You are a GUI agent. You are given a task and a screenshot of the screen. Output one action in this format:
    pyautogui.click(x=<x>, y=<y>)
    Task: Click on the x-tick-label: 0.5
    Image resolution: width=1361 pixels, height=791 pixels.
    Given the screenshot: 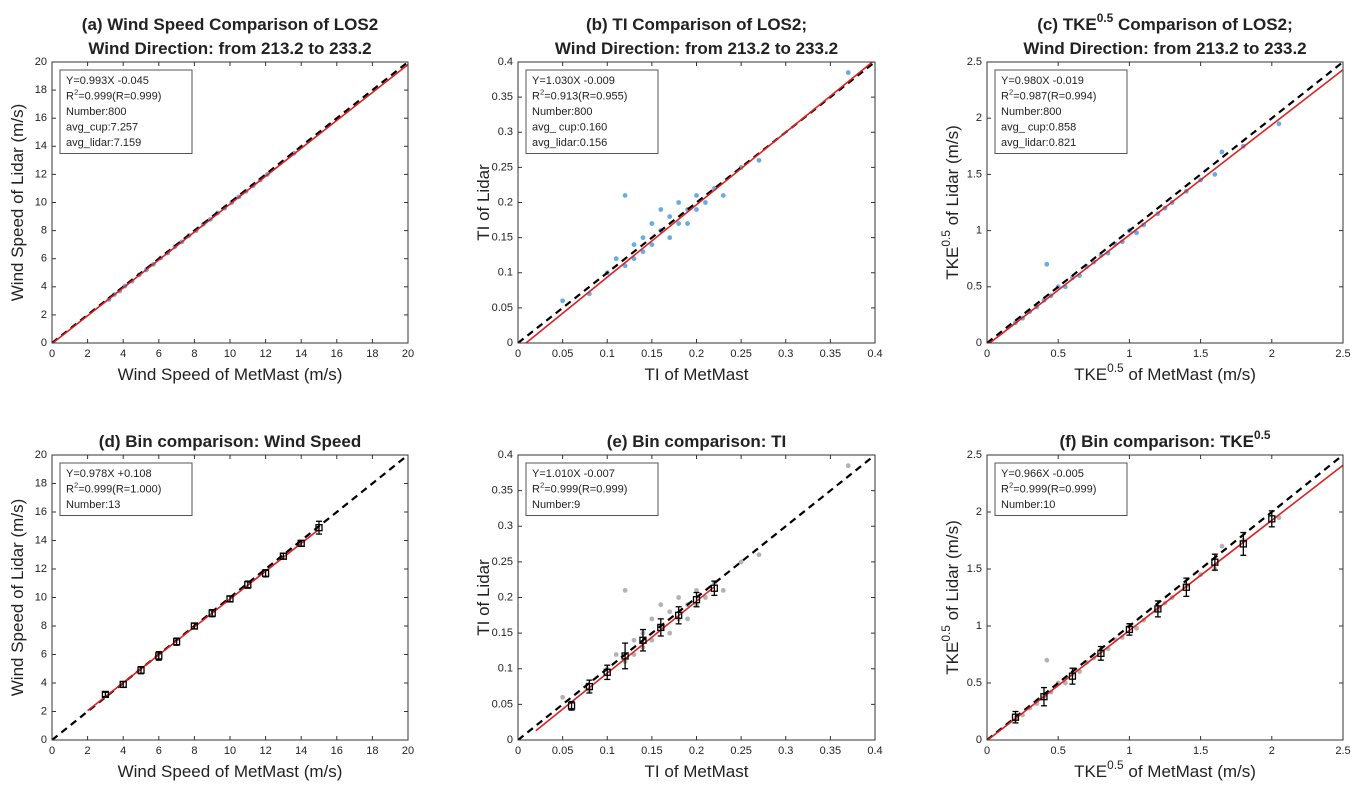 What is the action you would take?
    pyautogui.click(x=1058, y=751)
    